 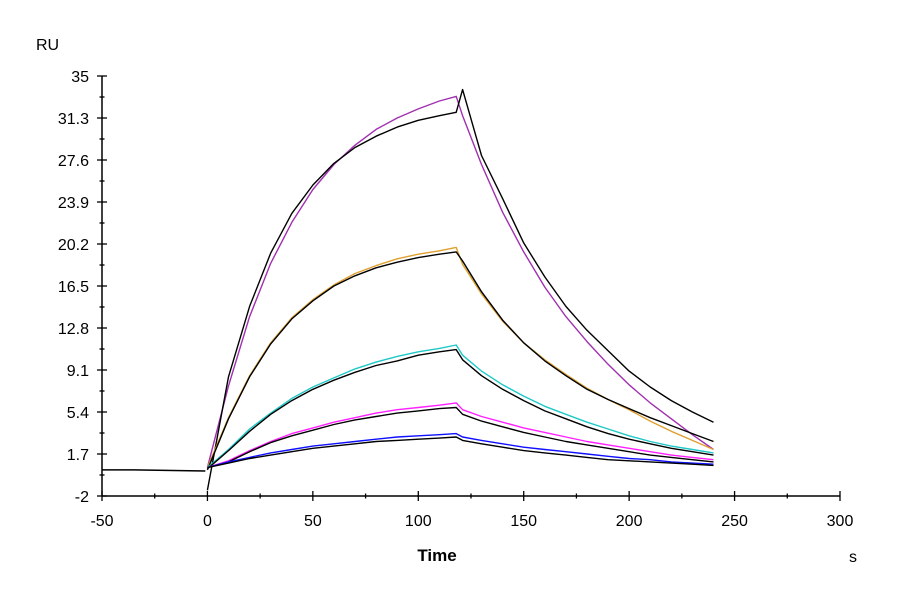 I want to click on y-tick-label: -2, so click(x=82, y=497).